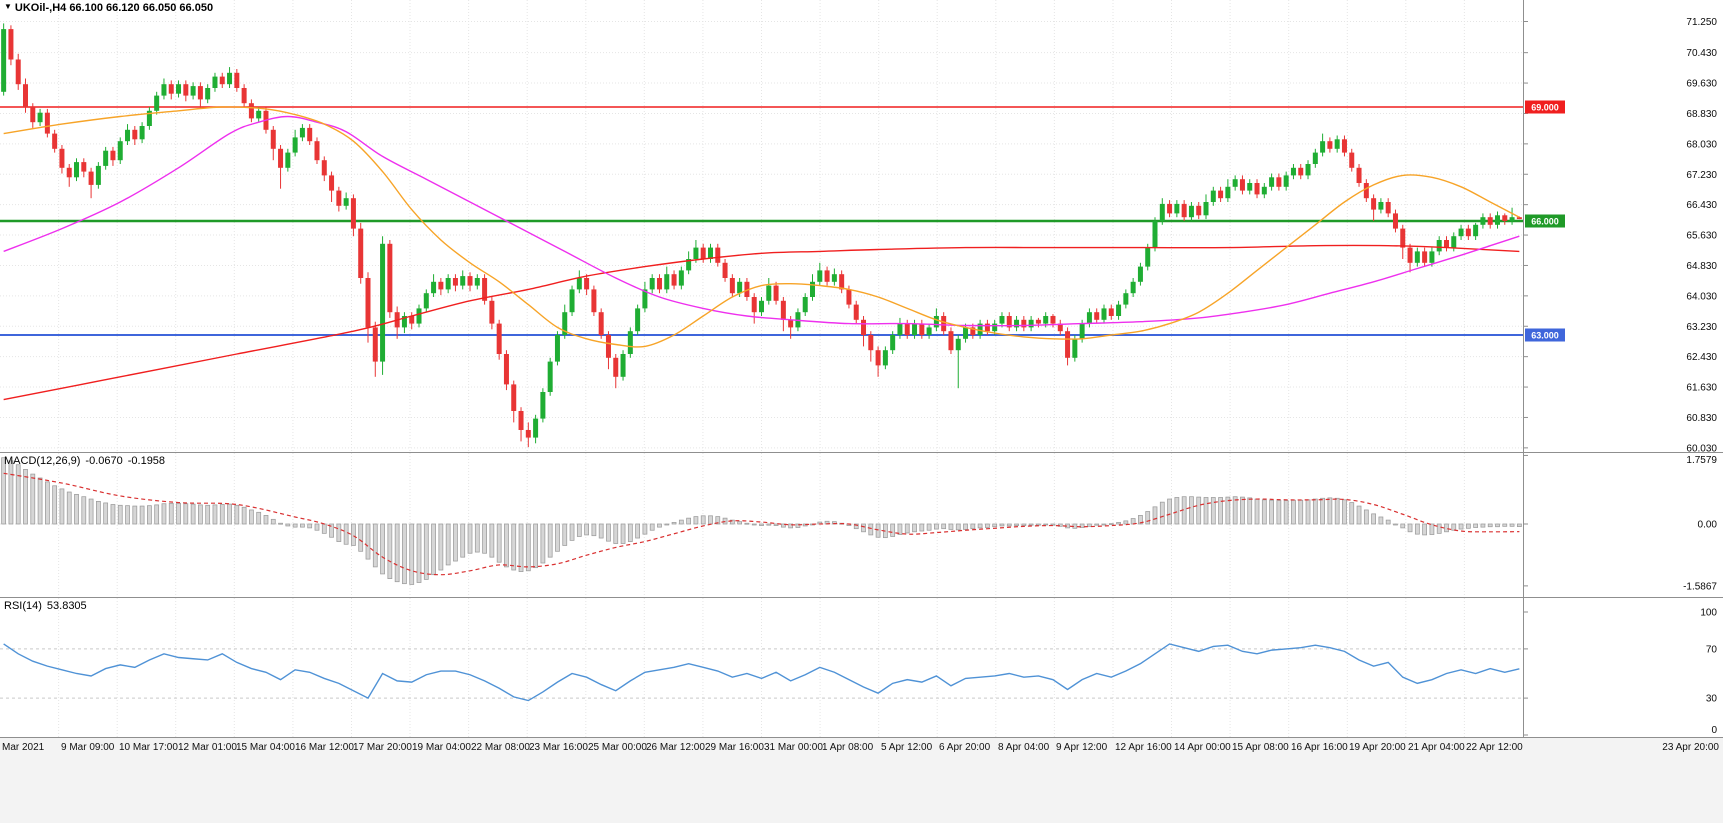  What do you see at coordinates (1714, 730) in the screenshot?
I see `rsi-tick-label: 0` at bounding box center [1714, 730].